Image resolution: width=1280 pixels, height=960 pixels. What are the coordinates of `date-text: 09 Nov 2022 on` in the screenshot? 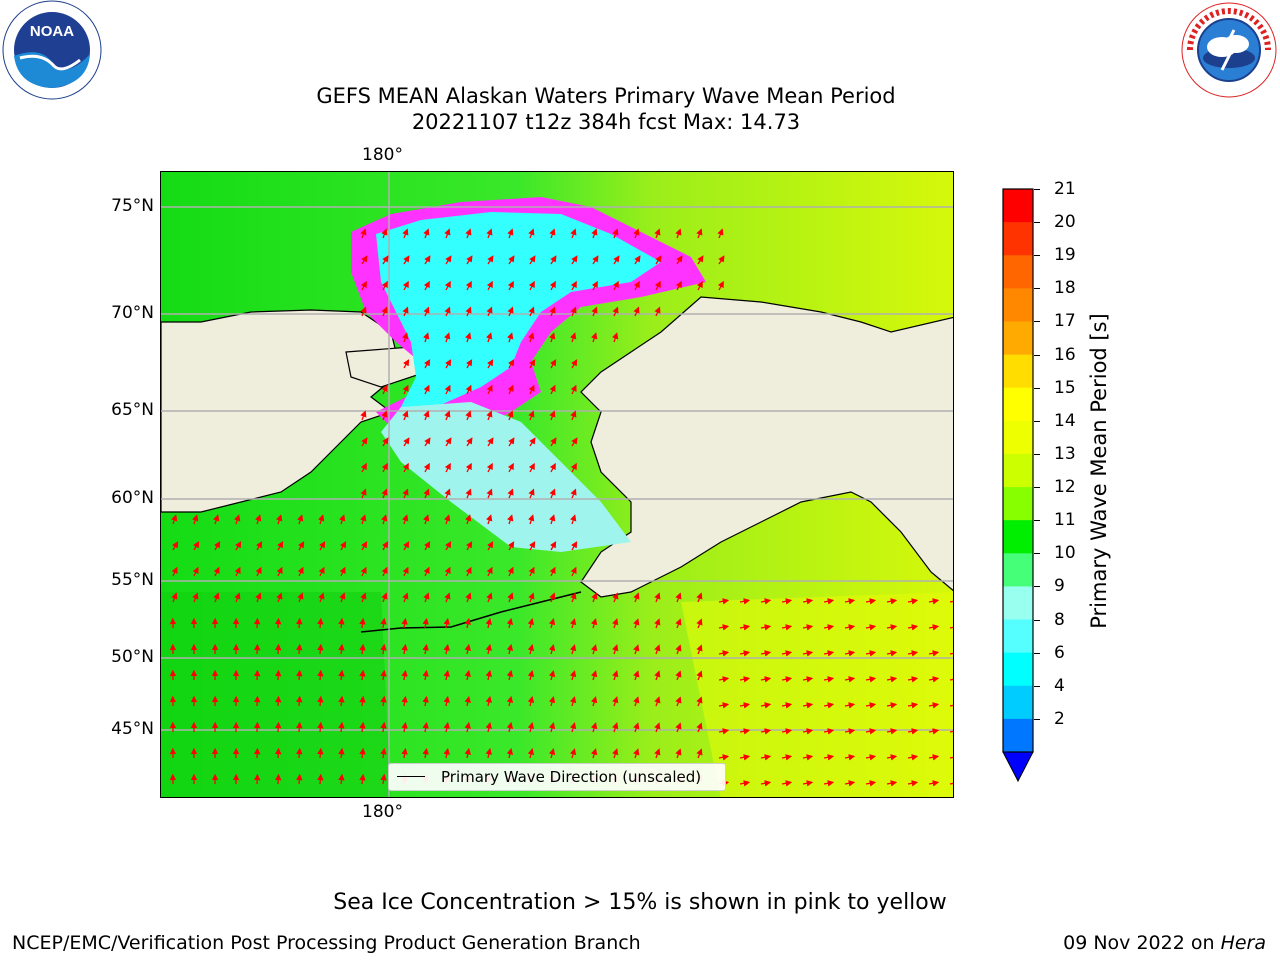 It's located at (1139, 943).